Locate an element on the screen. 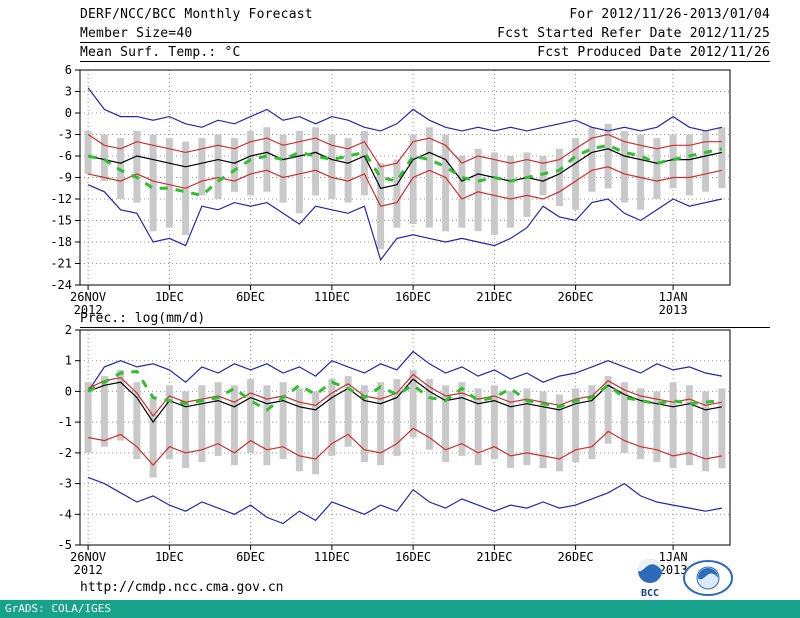 The width and height of the screenshot is (800, 618). grads-credit-label: GrADS: COLA/IGES is located at coordinates (58, 608).